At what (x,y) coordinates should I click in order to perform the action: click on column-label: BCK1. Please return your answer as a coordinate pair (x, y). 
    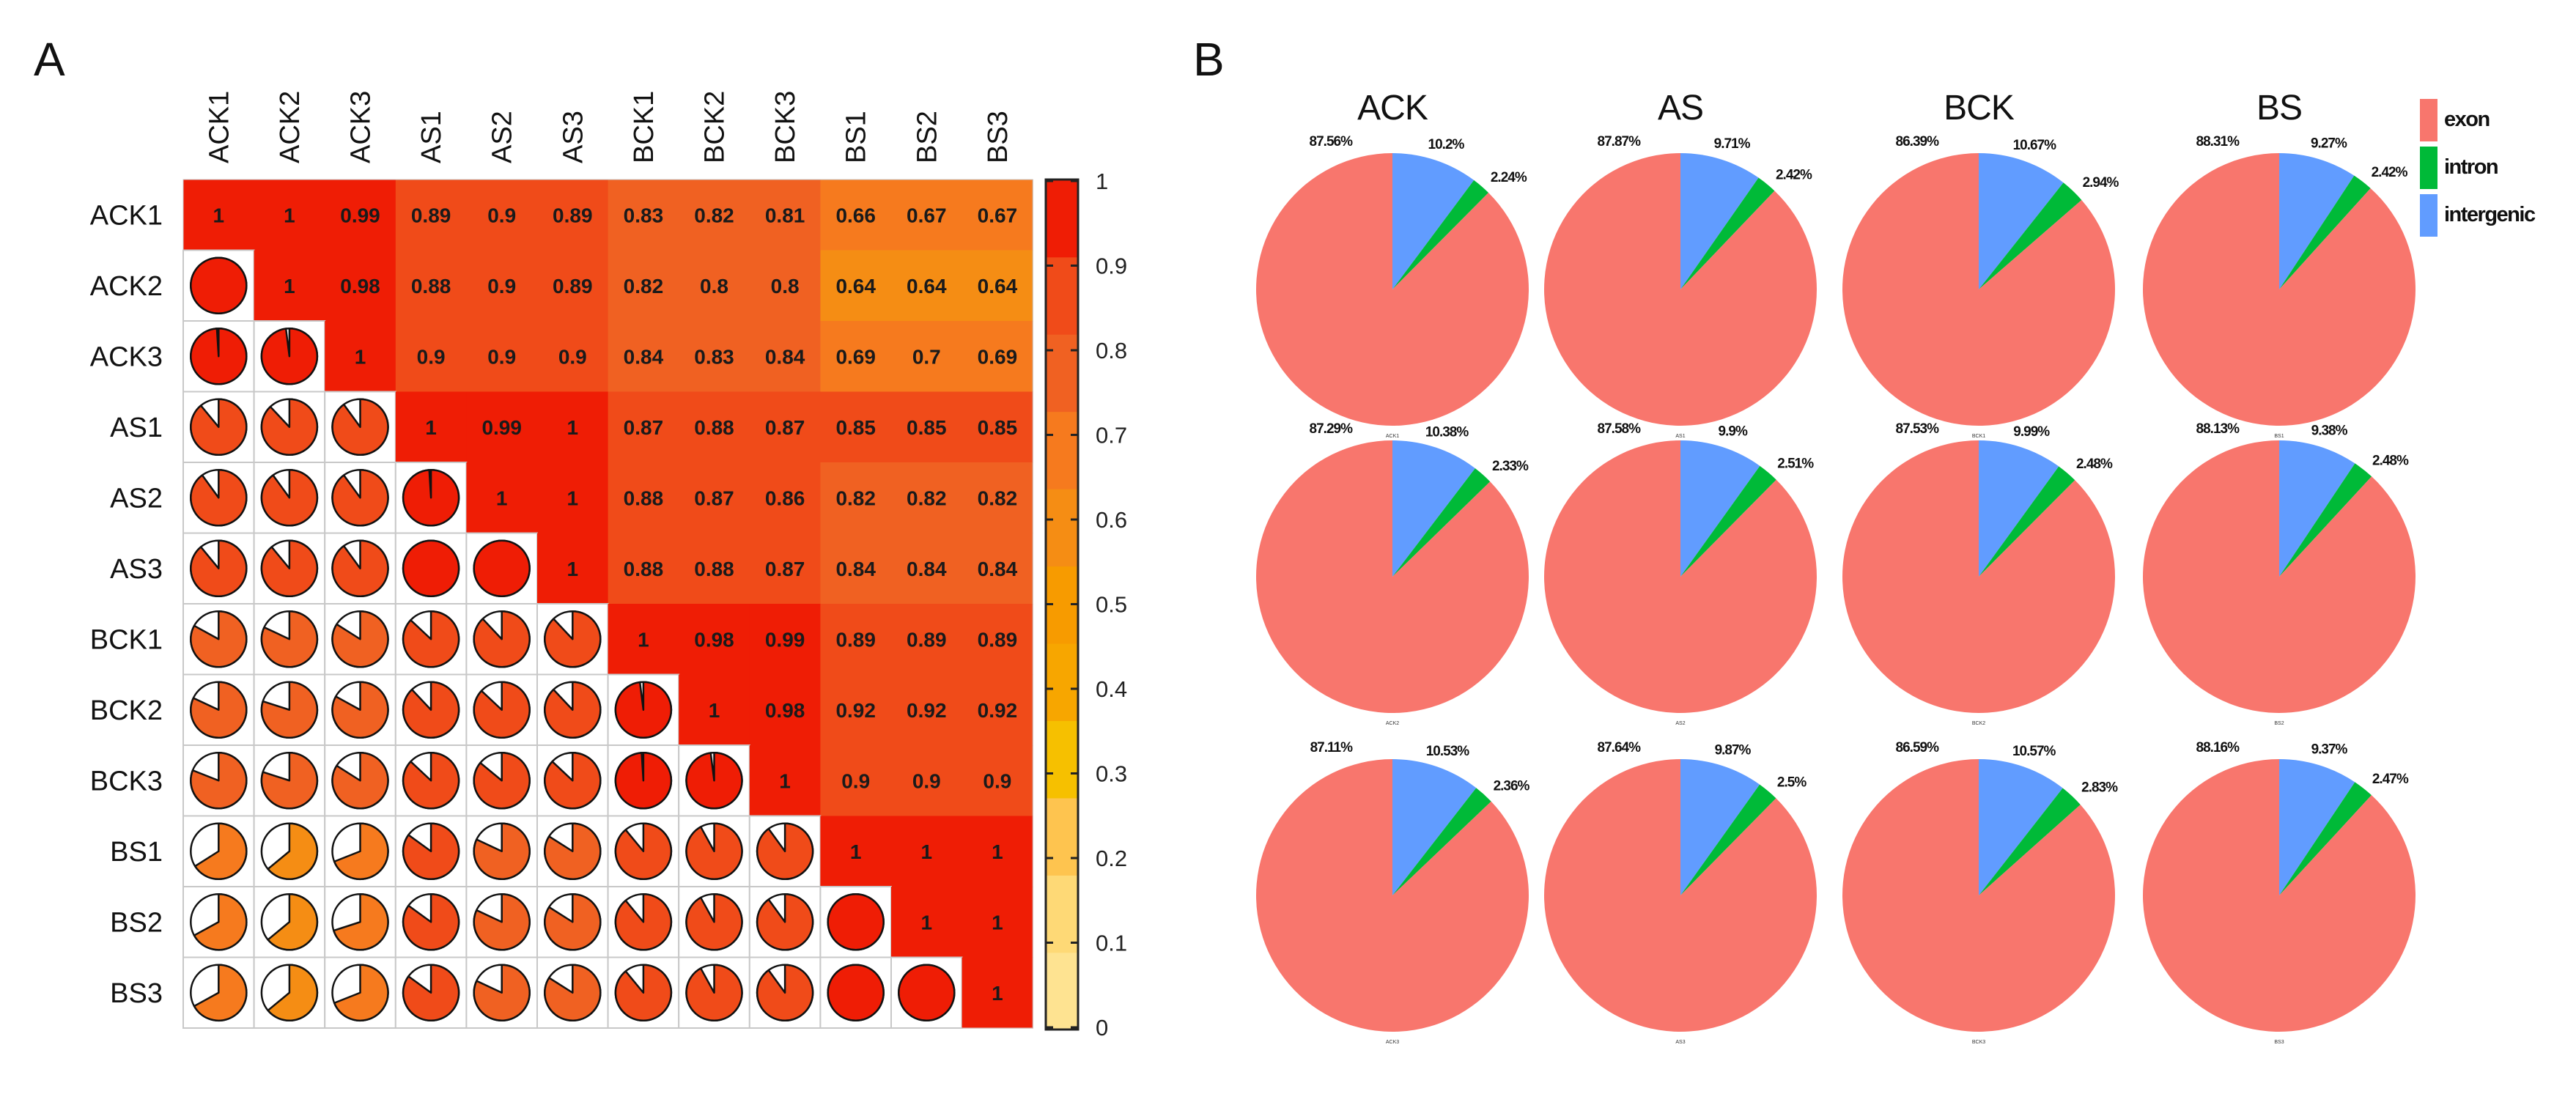
    Looking at the image, I should click on (644, 127).